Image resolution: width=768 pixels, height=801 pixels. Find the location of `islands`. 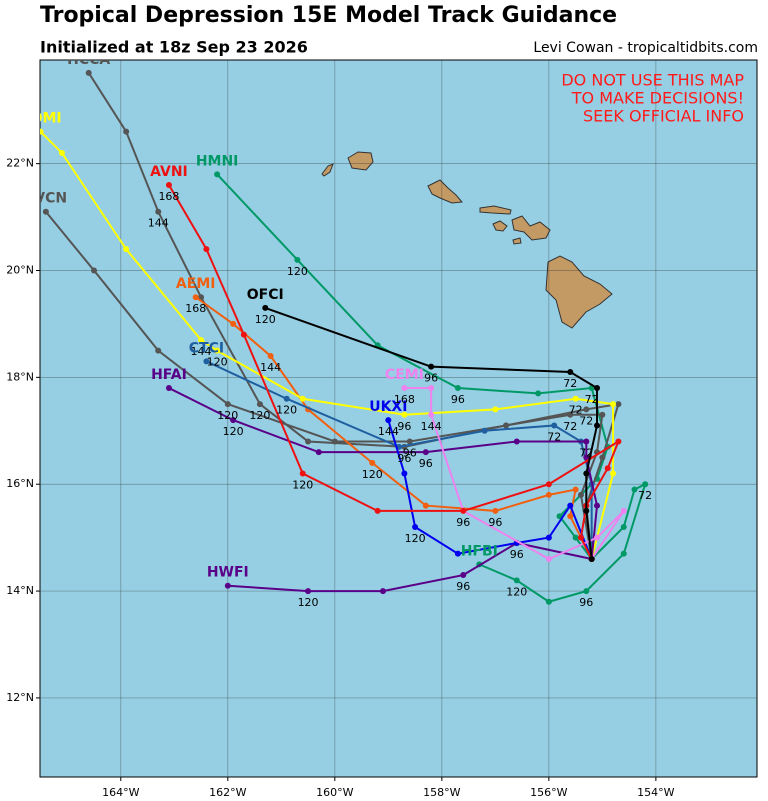

islands is located at coordinates (467, 240).